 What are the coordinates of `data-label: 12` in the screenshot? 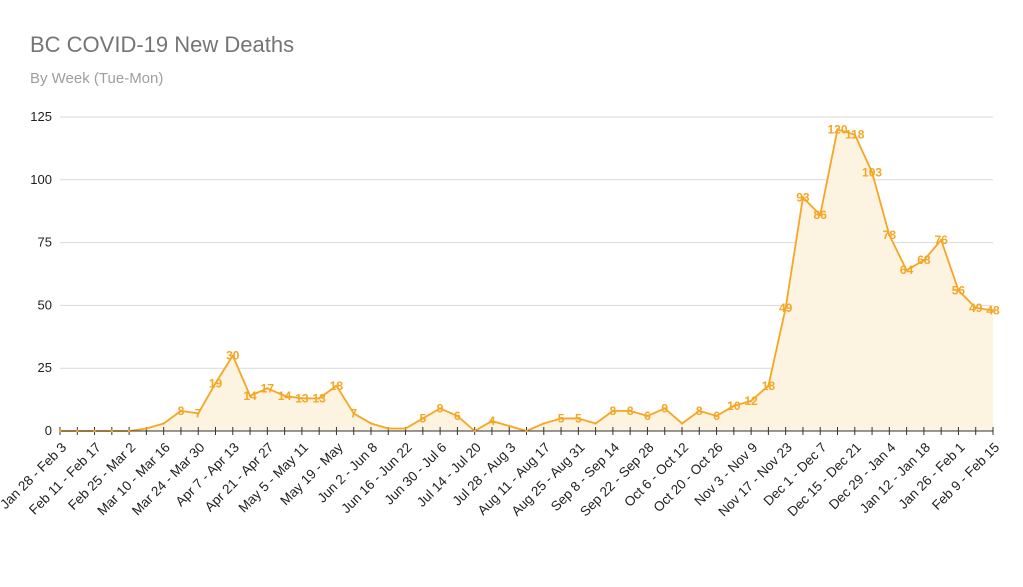 It's located at (751, 401).